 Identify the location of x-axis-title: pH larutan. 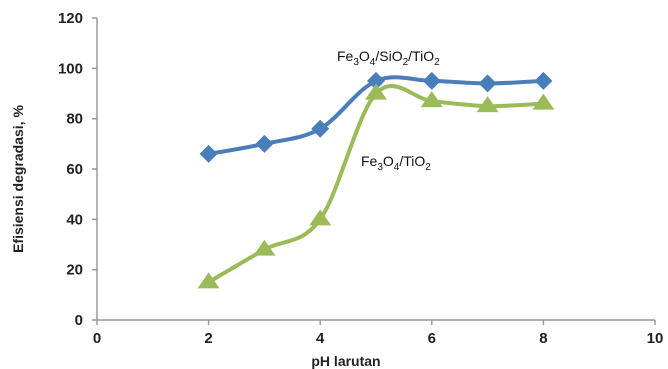
(345, 361).